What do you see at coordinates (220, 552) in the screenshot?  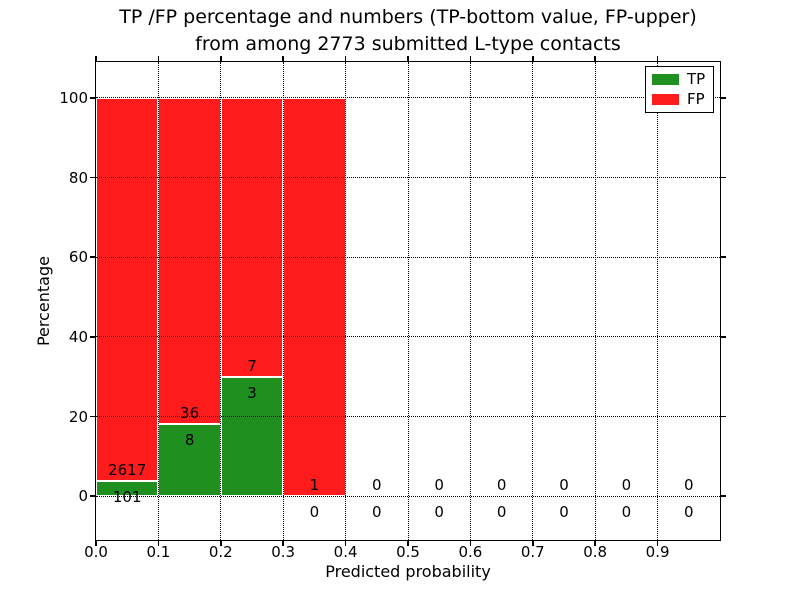 I see `x-tick-label: 0.2` at bounding box center [220, 552].